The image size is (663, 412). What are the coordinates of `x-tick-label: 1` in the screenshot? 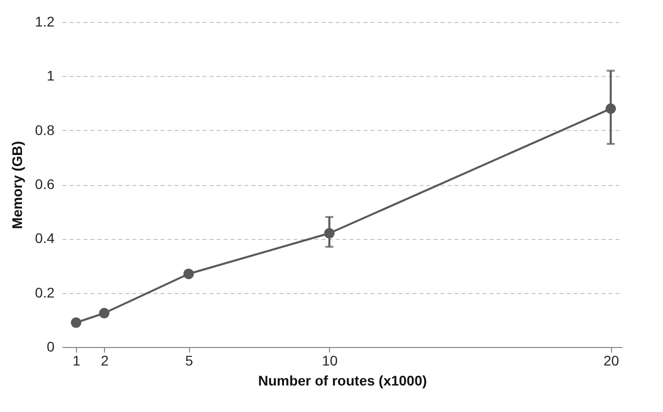 It's located at (76, 360).